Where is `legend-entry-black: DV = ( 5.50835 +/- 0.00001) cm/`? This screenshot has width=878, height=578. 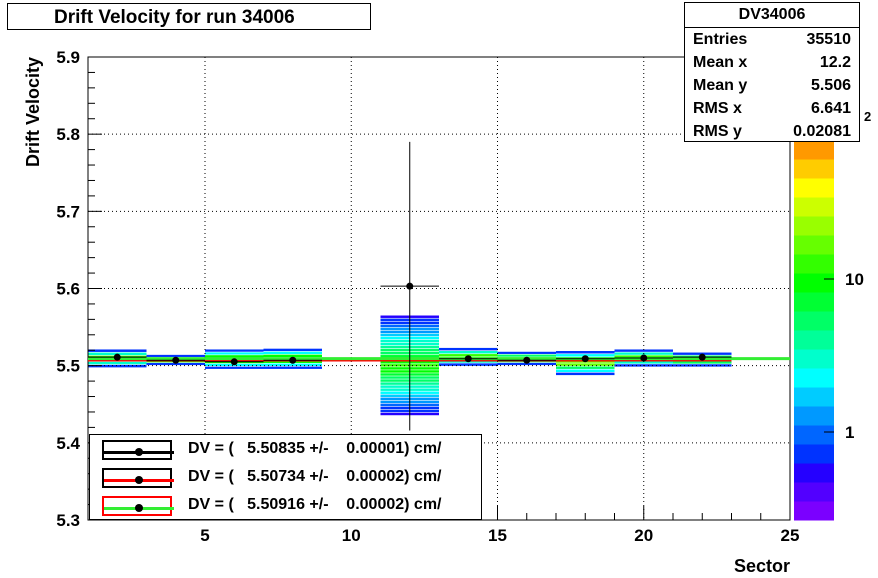 legend-entry-black: DV = ( 5.50835 +/- 0.00001) cm/ is located at coordinates (285, 450).